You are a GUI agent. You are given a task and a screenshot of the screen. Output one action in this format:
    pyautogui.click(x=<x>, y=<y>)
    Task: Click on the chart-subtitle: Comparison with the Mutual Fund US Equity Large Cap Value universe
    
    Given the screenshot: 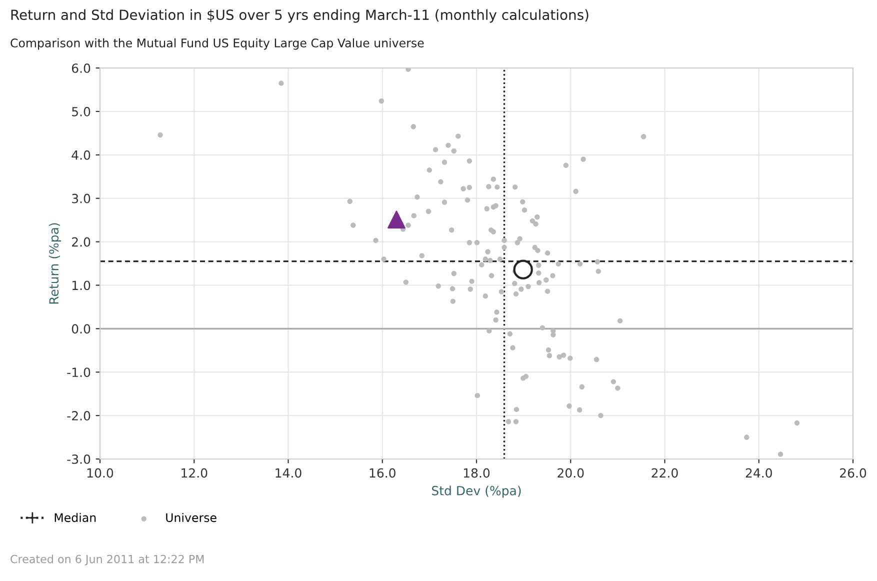 What is the action you would take?
    pyautogui.click(x=217, y=44)
    